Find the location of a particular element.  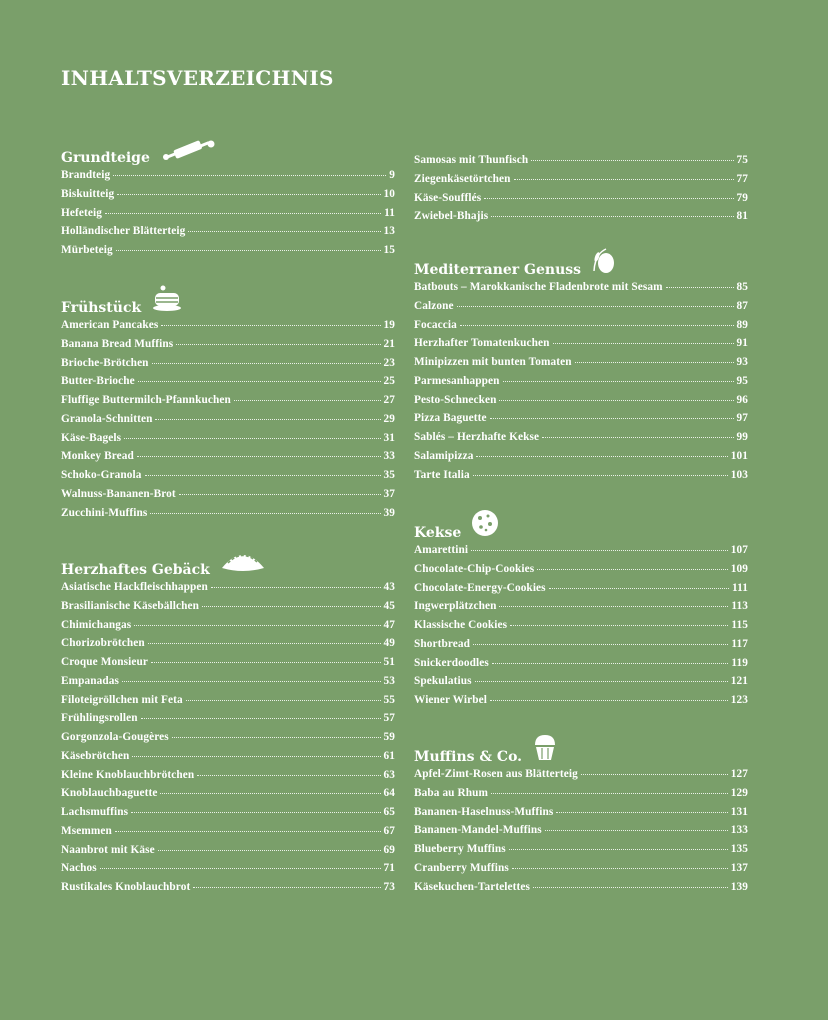

toc-entry: Holländischer Blätterteig 13 is located at coordinates (228, 234).